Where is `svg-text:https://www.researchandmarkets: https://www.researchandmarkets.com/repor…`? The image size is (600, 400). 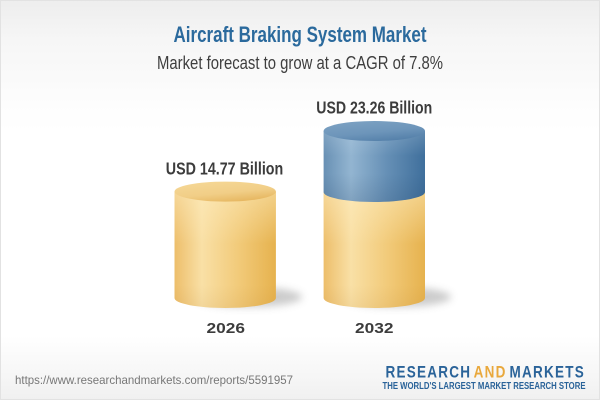 svg-text:https://www.researchandmarkets: https://www.researchandmarkets.com/repor… is located at coordinates (154, 380).